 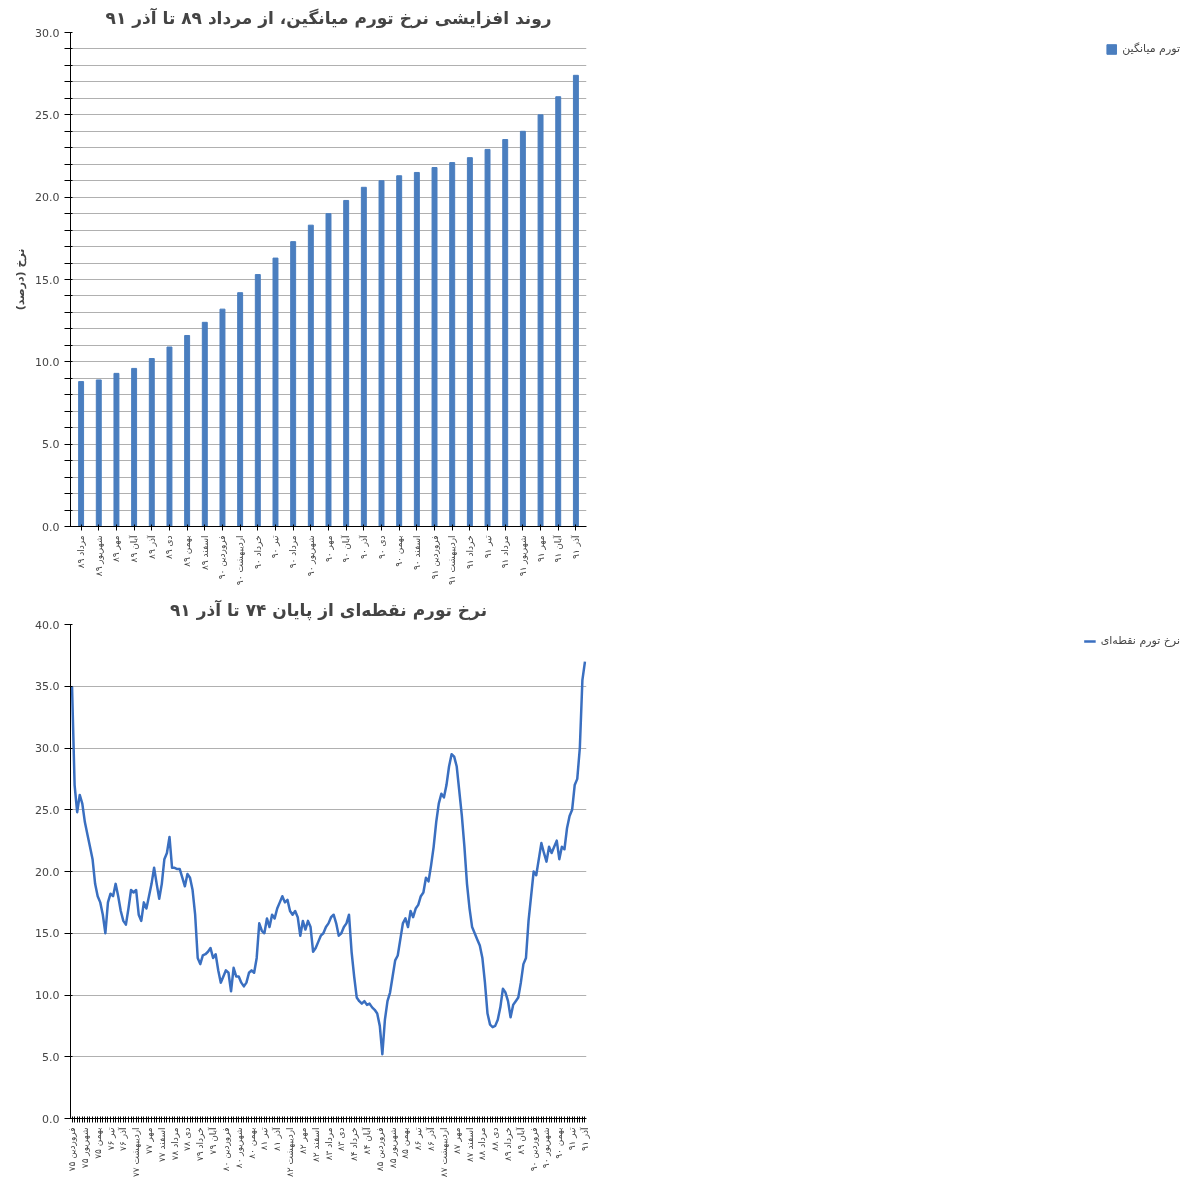 I want to click on x-tick-label: اردیبهشت ۷۷, so click(x=136, y=1152).